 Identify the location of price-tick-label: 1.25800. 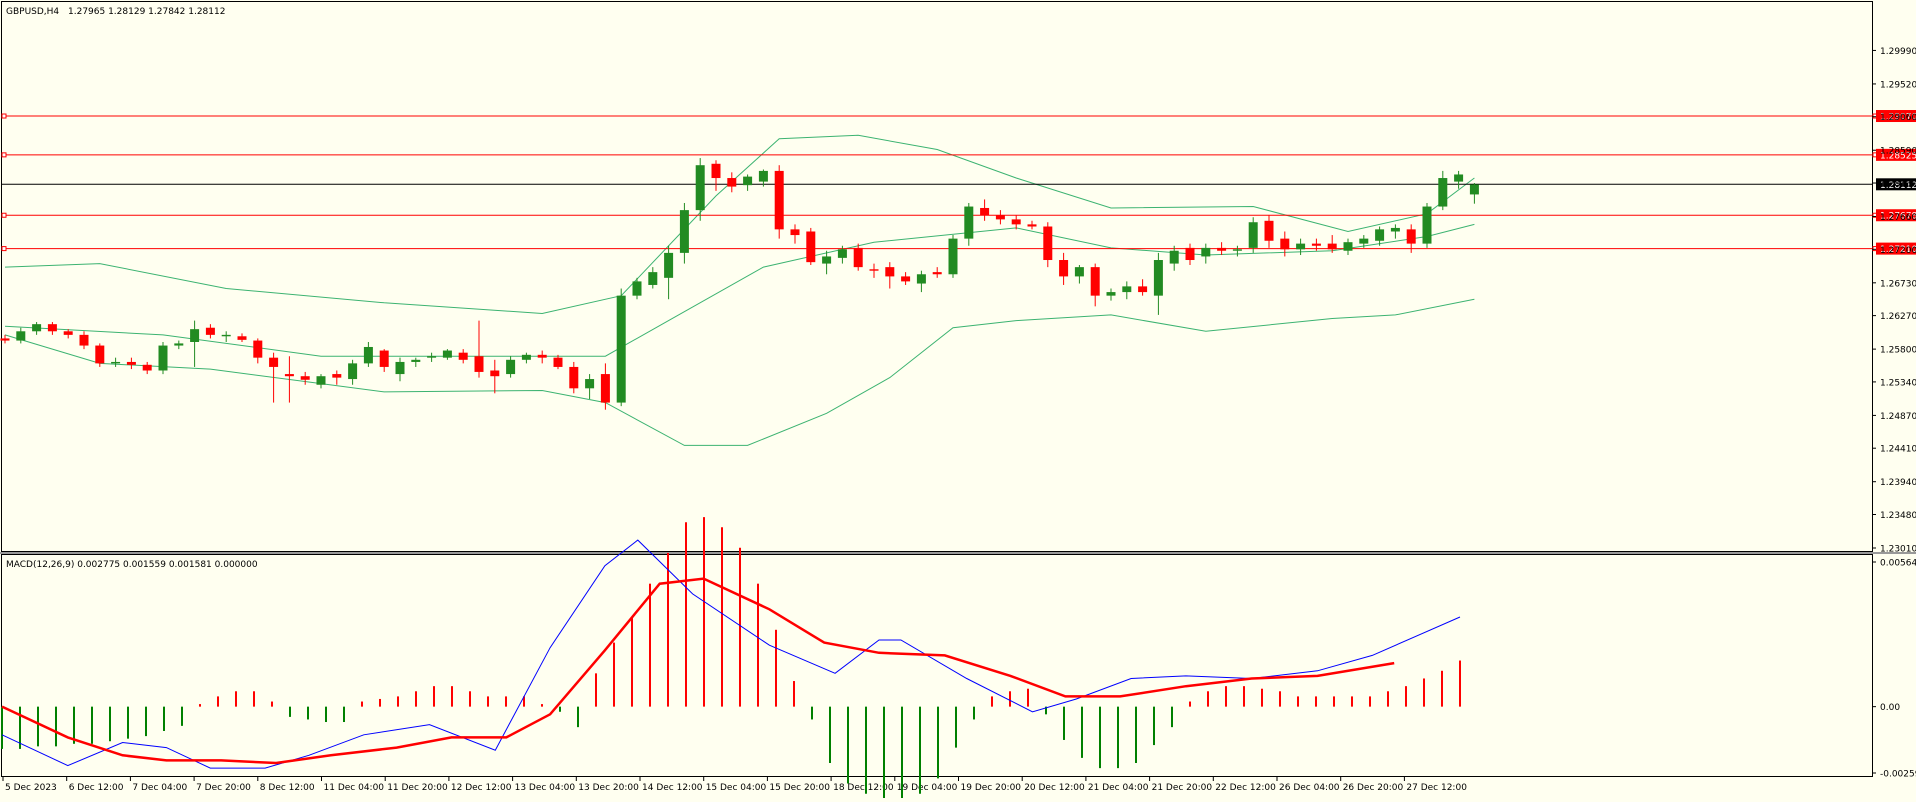
(1898, 351).